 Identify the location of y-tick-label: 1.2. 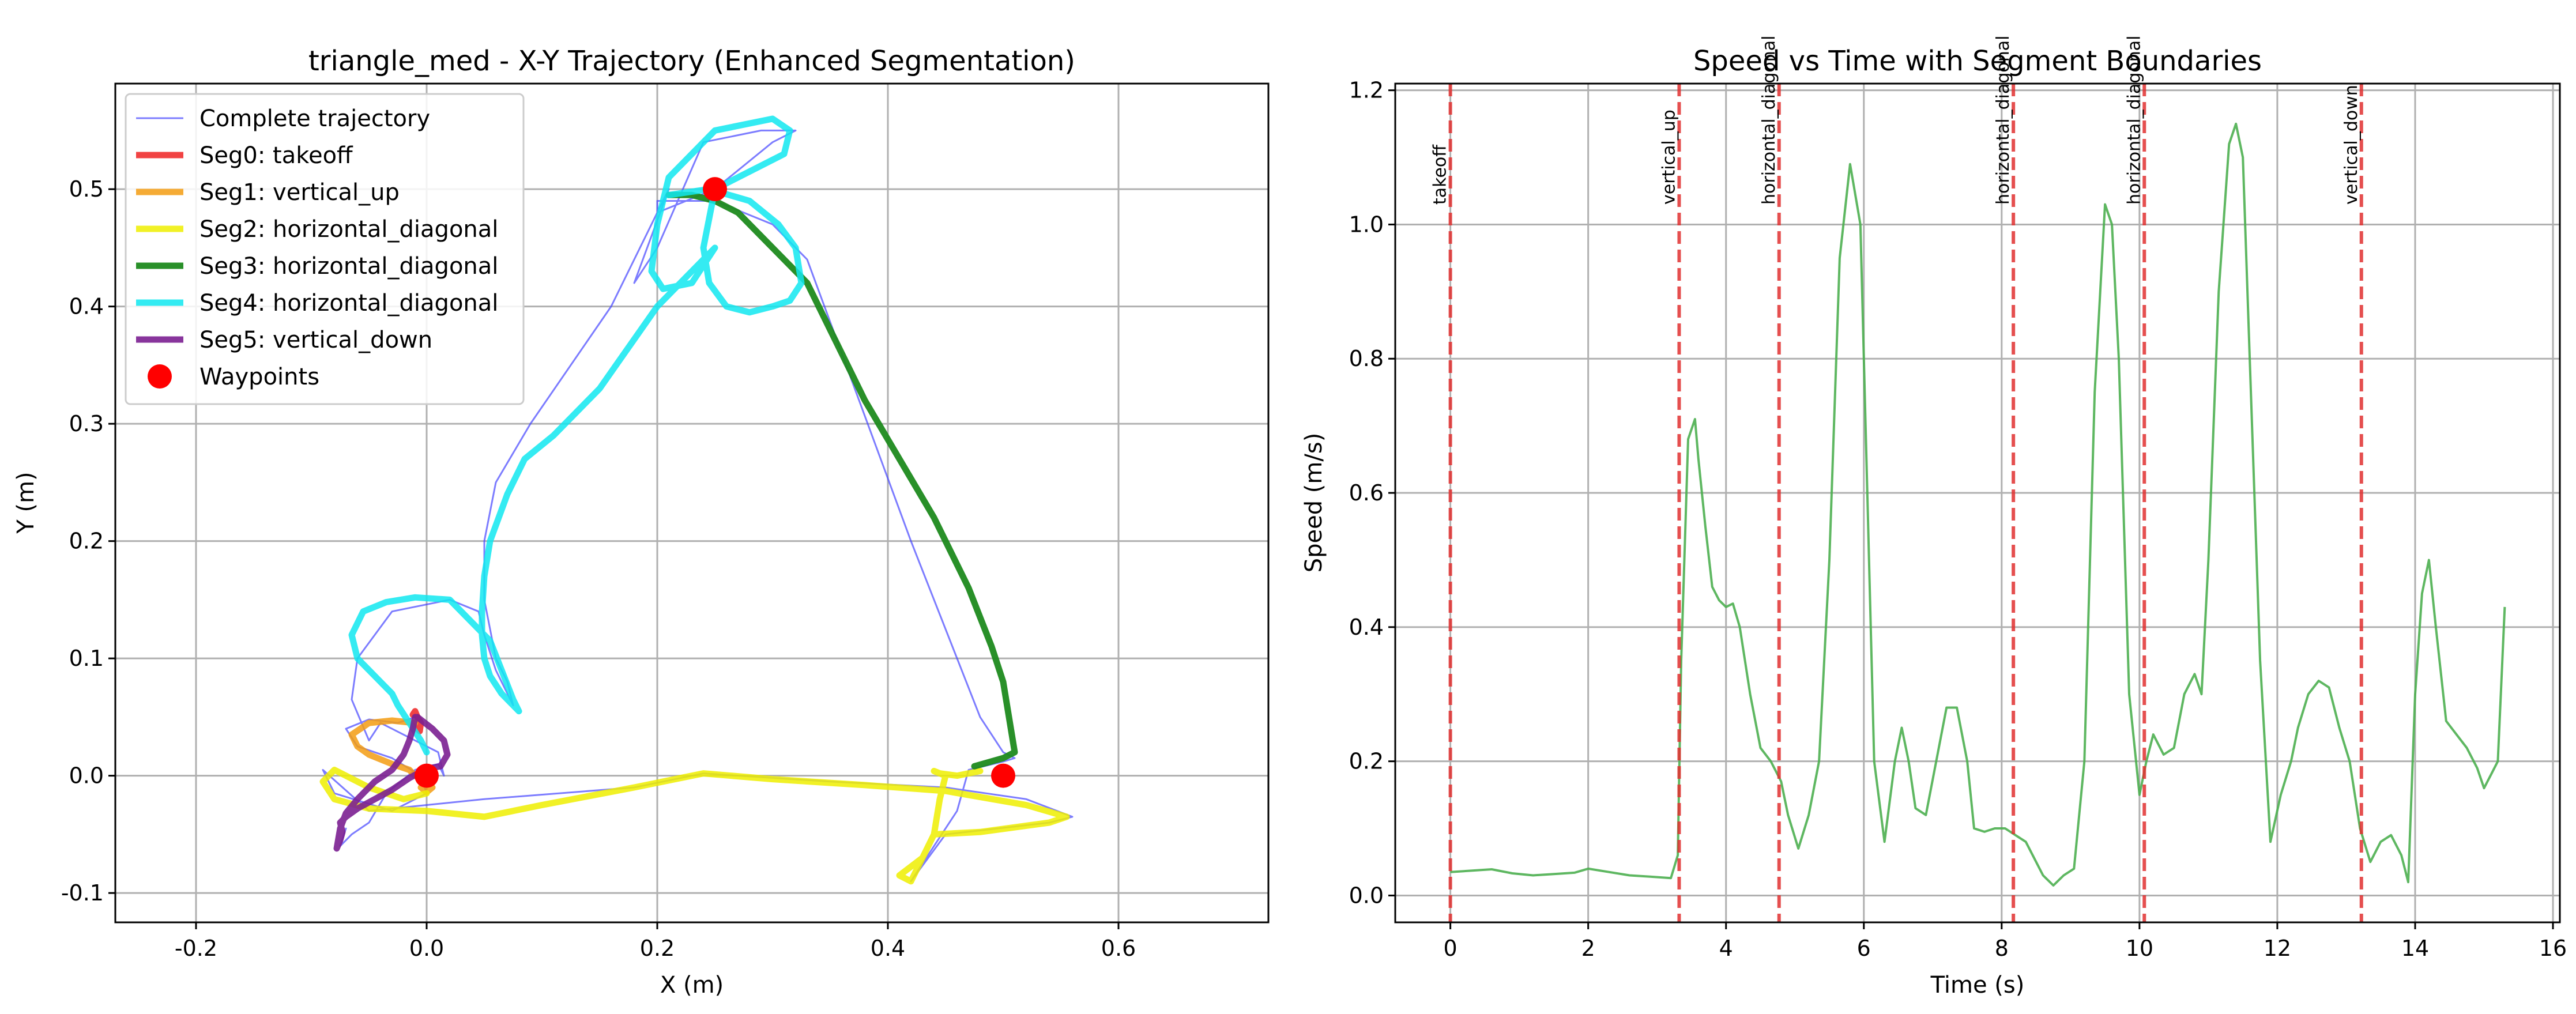
(1366, 90).